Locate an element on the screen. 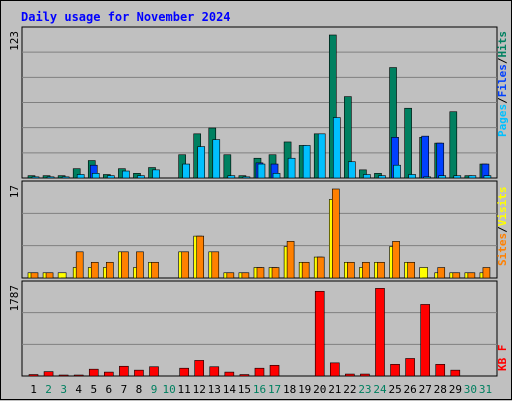 The width and height of the screenshot is (512, 401). legend-sites-visits-sites: Sites is located at coordinates (502, 249).